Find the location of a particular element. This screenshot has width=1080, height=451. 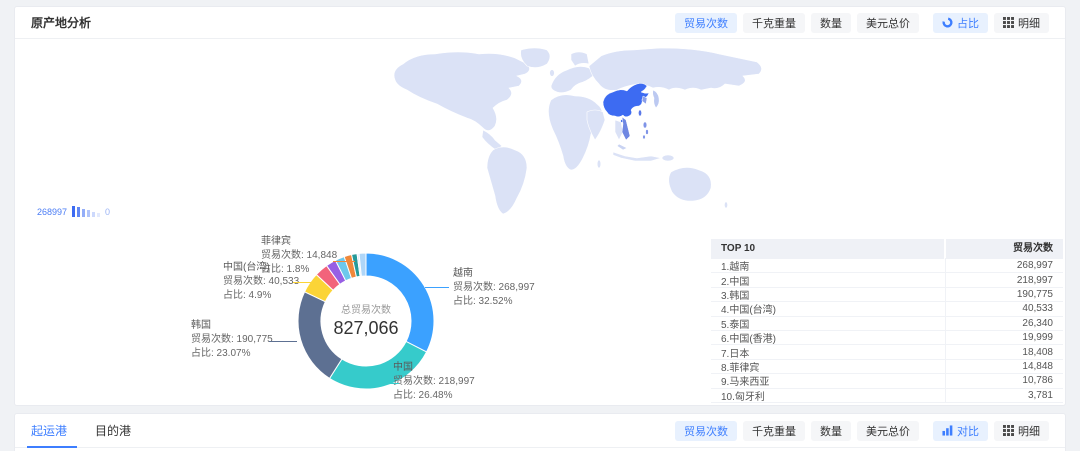

metric-usd-total-button: 美元总价 is located at coordinates (888, 22).